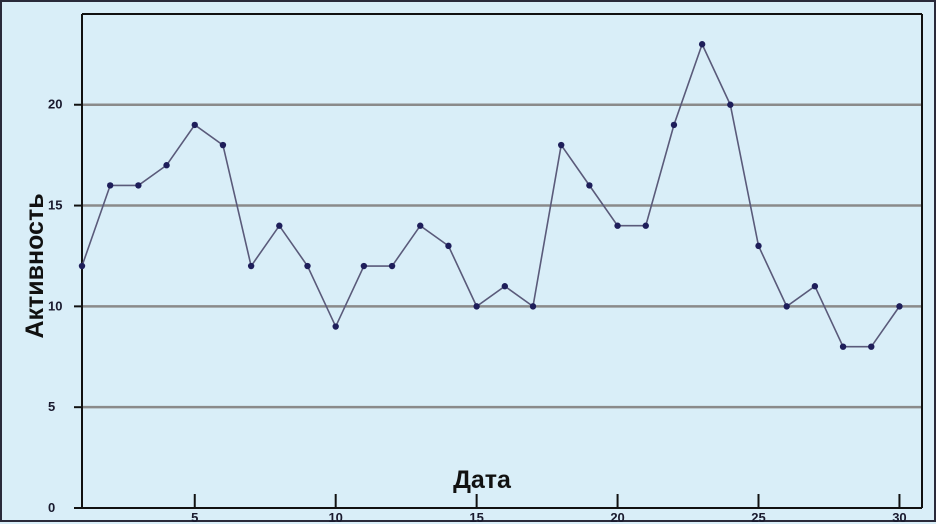 This screenshot has width=936, height=524. Describe the element at coordinates (549, 509) in the screenshot. I see `x-ticks: 5 10 15 20 25 30` at that location.